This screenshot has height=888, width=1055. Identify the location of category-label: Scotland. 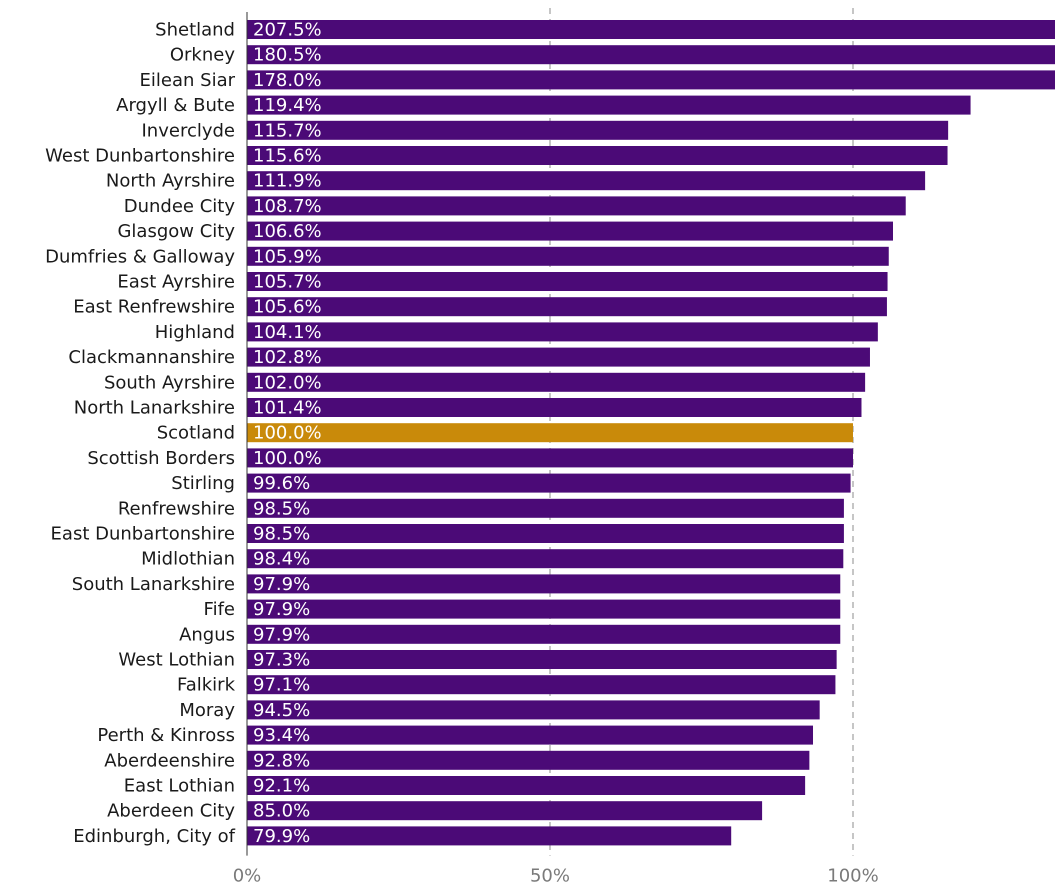
(196, 433).